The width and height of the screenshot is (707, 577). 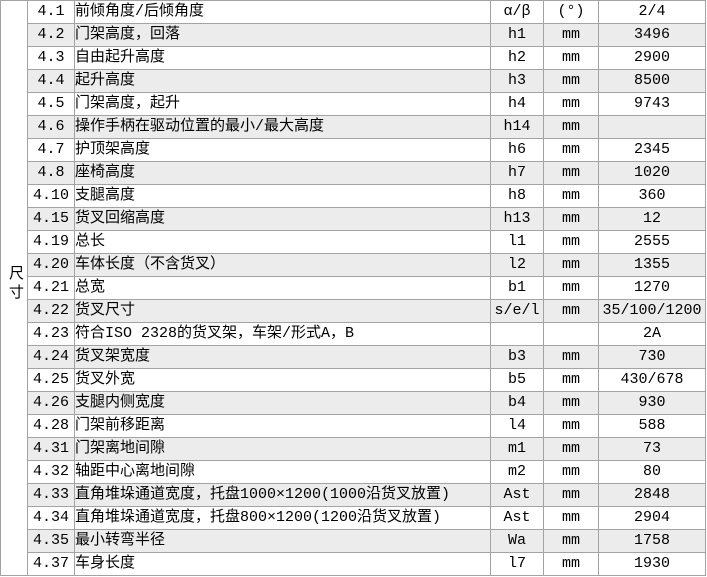 What do you see at coordinates (652, 403) in the screenshot?
I see `row-value-cell: 930` at bounding box center [652, 403].